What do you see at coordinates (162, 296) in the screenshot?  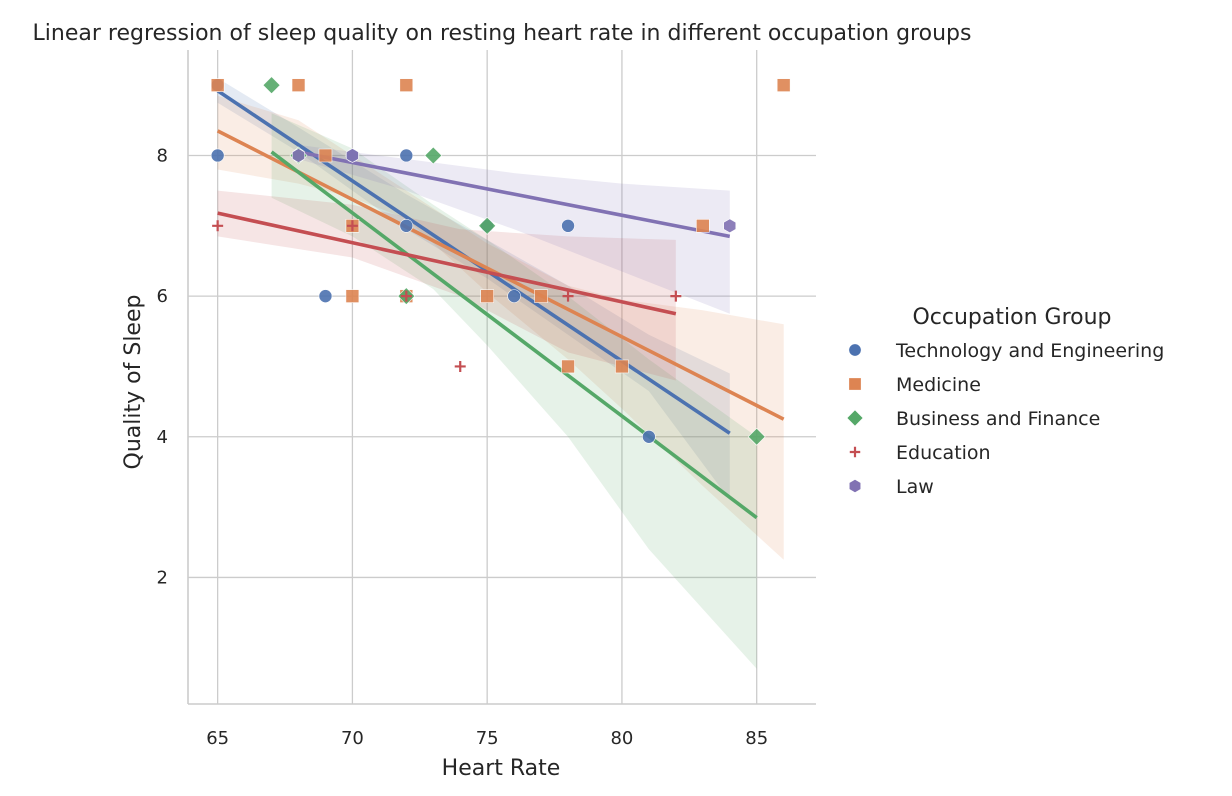 I see `y-tick-label: 6` at bounding box center [162, 296].